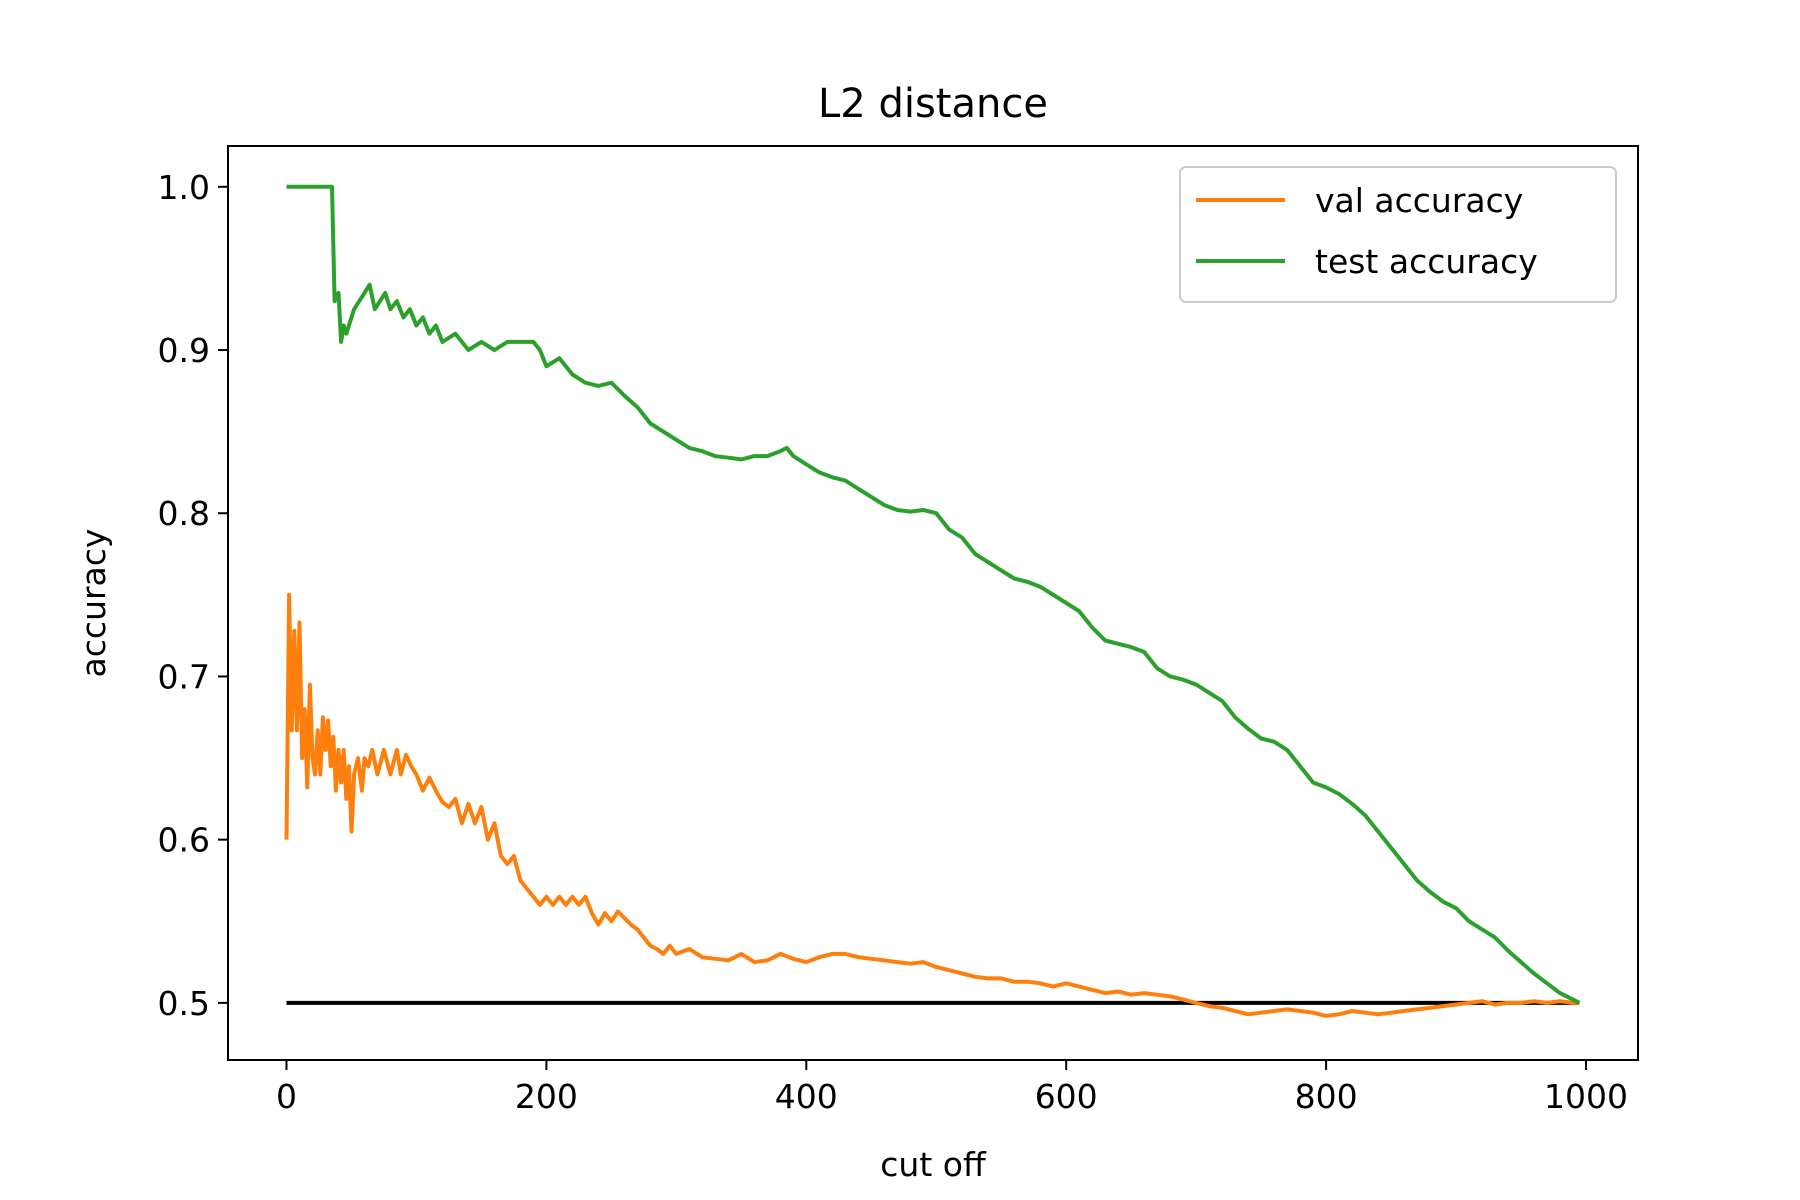  I want to click on y-tick-label: 0.6, so click(184, 840).